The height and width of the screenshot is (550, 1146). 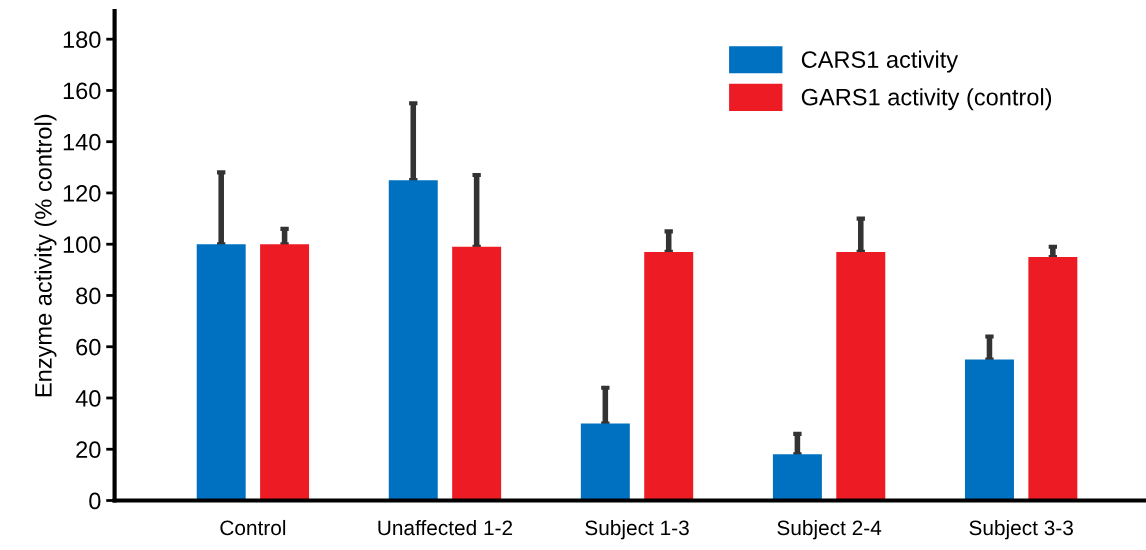 What do you see at coordinates (88, 398) in the screenshot?
I see `y-tick-label: 40` at bounding box center [88, 398].